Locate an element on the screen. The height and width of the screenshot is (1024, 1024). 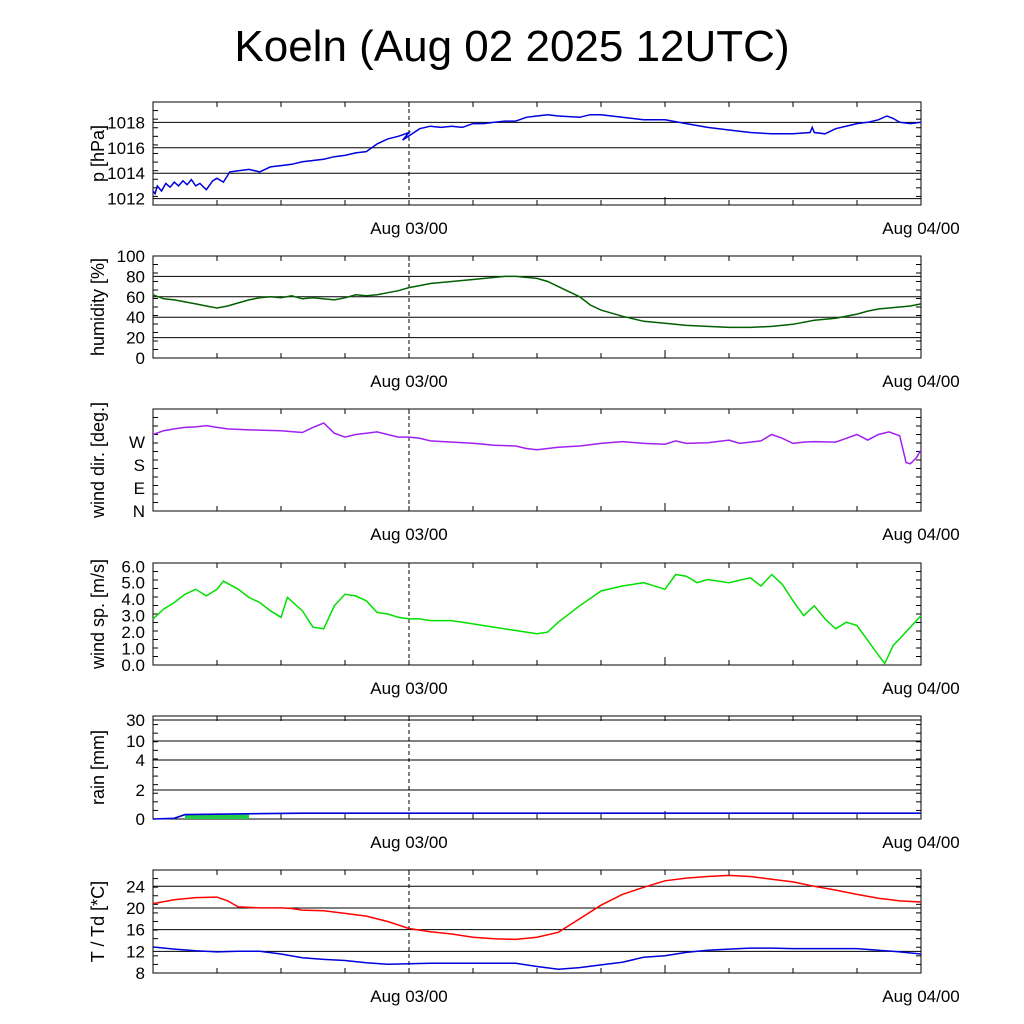
y-axis-label: rain [mm] is located at coordinates (98, 767).